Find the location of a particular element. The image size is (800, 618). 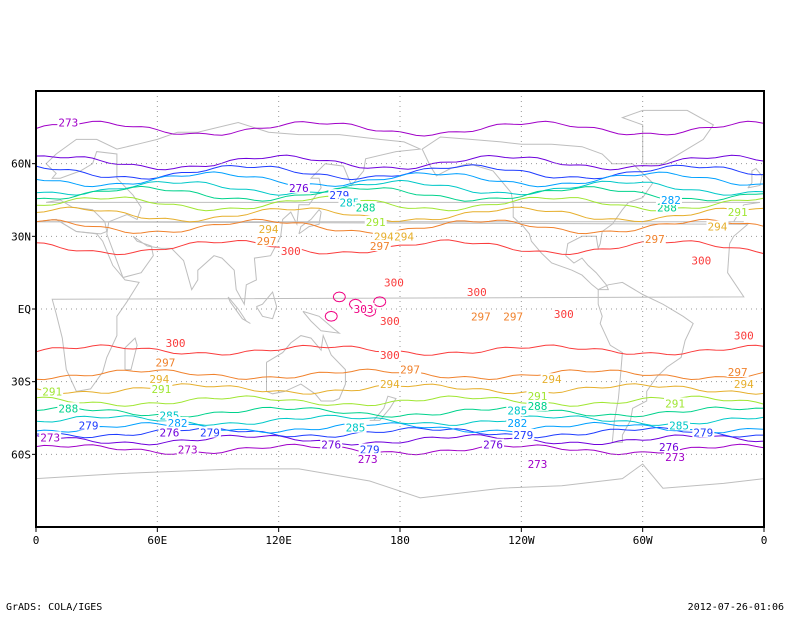

contour-291-south is located at coordinates (400, 401).